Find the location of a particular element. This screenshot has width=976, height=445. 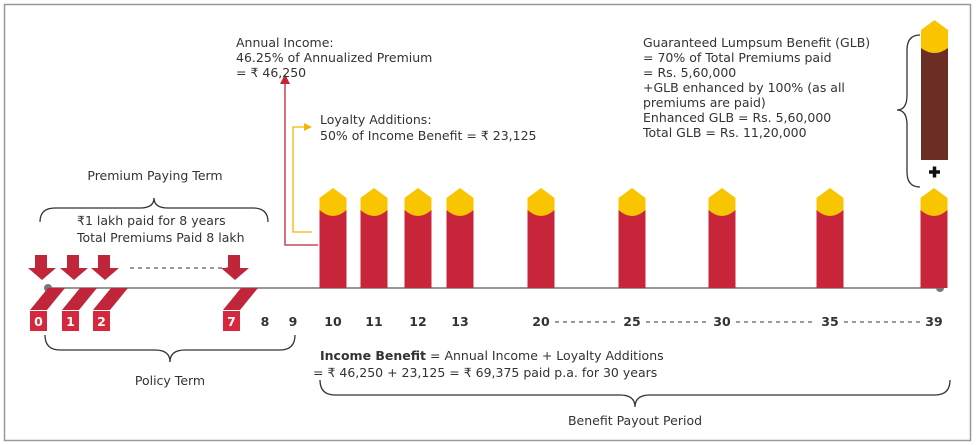

premium-brace is located at coordinates (154, 210).